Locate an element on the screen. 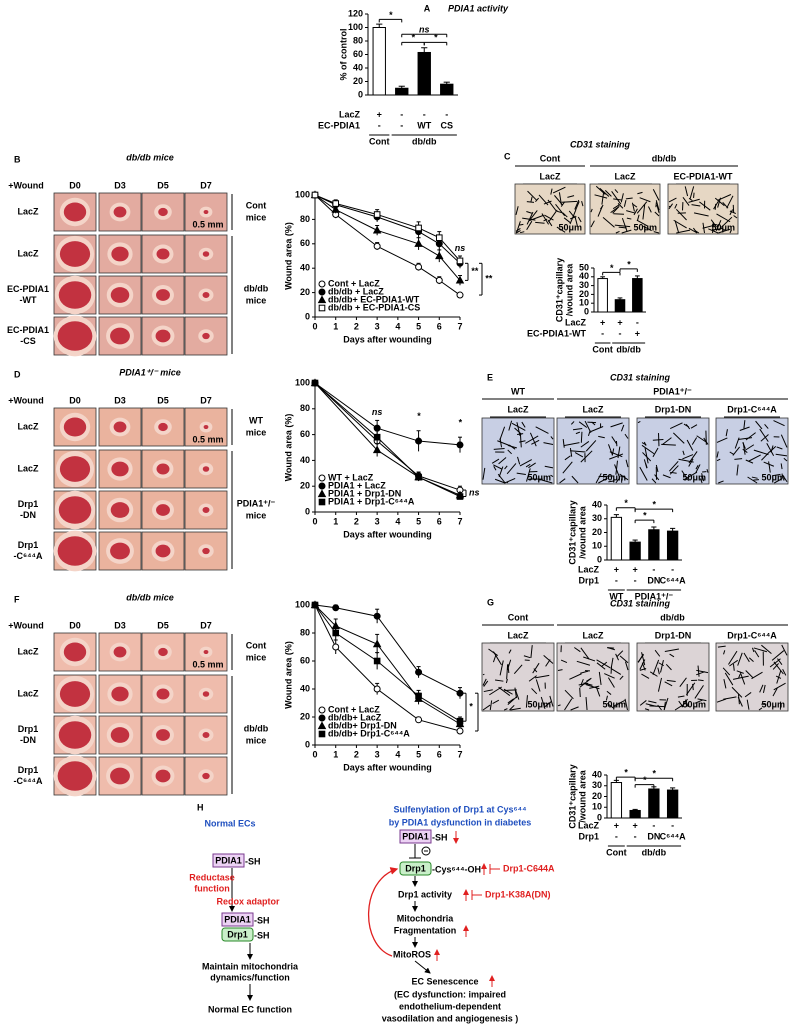 This screenshot has width=800, height=1025. column-label: D0 is located at coordinates (75, 400).